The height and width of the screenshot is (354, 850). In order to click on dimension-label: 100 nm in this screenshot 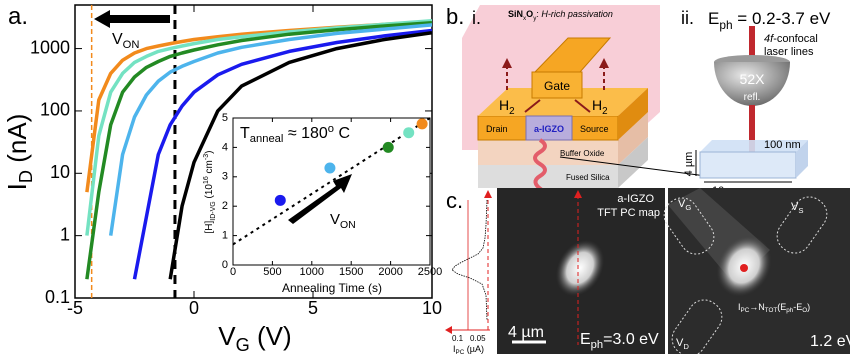, I will do `click(782, 145)`.